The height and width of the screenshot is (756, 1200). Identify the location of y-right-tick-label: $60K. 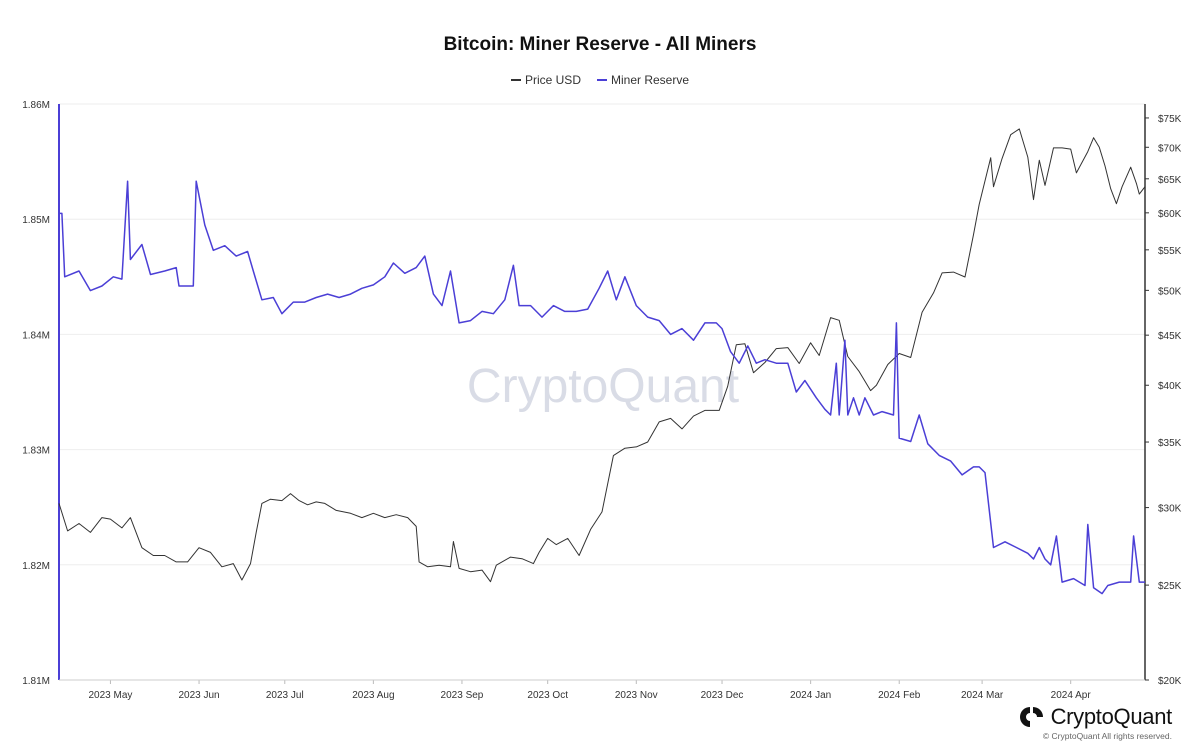
(1170, 214).